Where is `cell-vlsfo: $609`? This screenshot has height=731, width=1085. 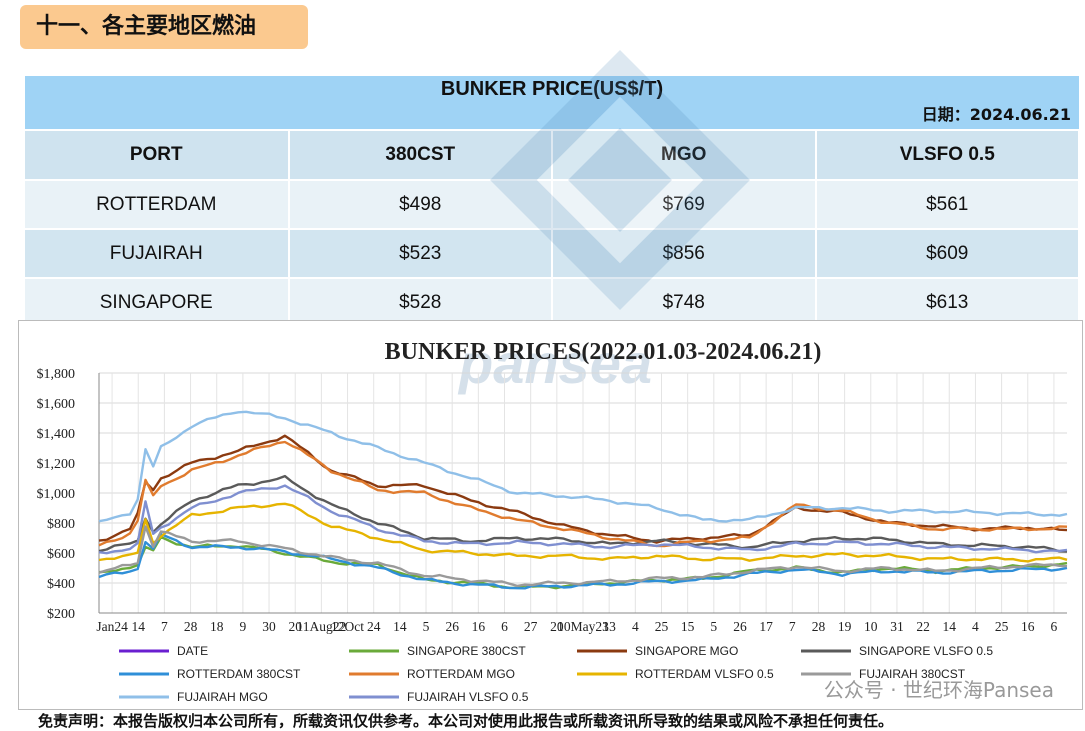
cell-vlsfo: $609 is located at coordinates (947, 253).